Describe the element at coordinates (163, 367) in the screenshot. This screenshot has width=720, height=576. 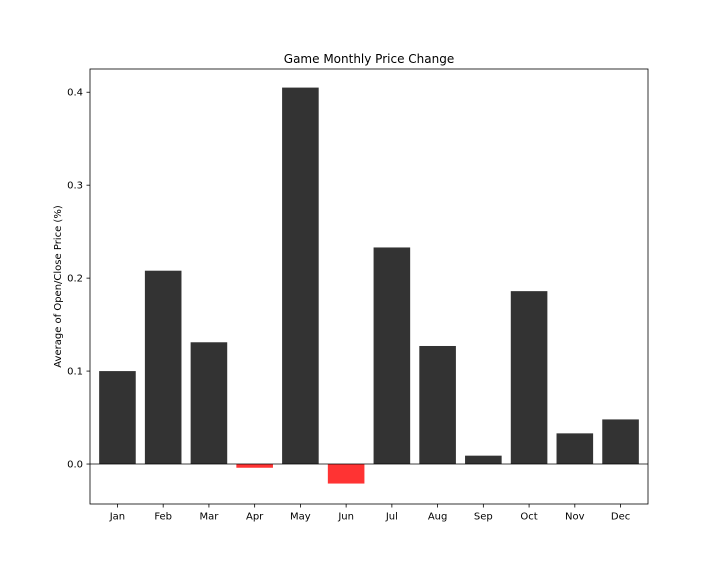
I see `bar-feb` at that location.